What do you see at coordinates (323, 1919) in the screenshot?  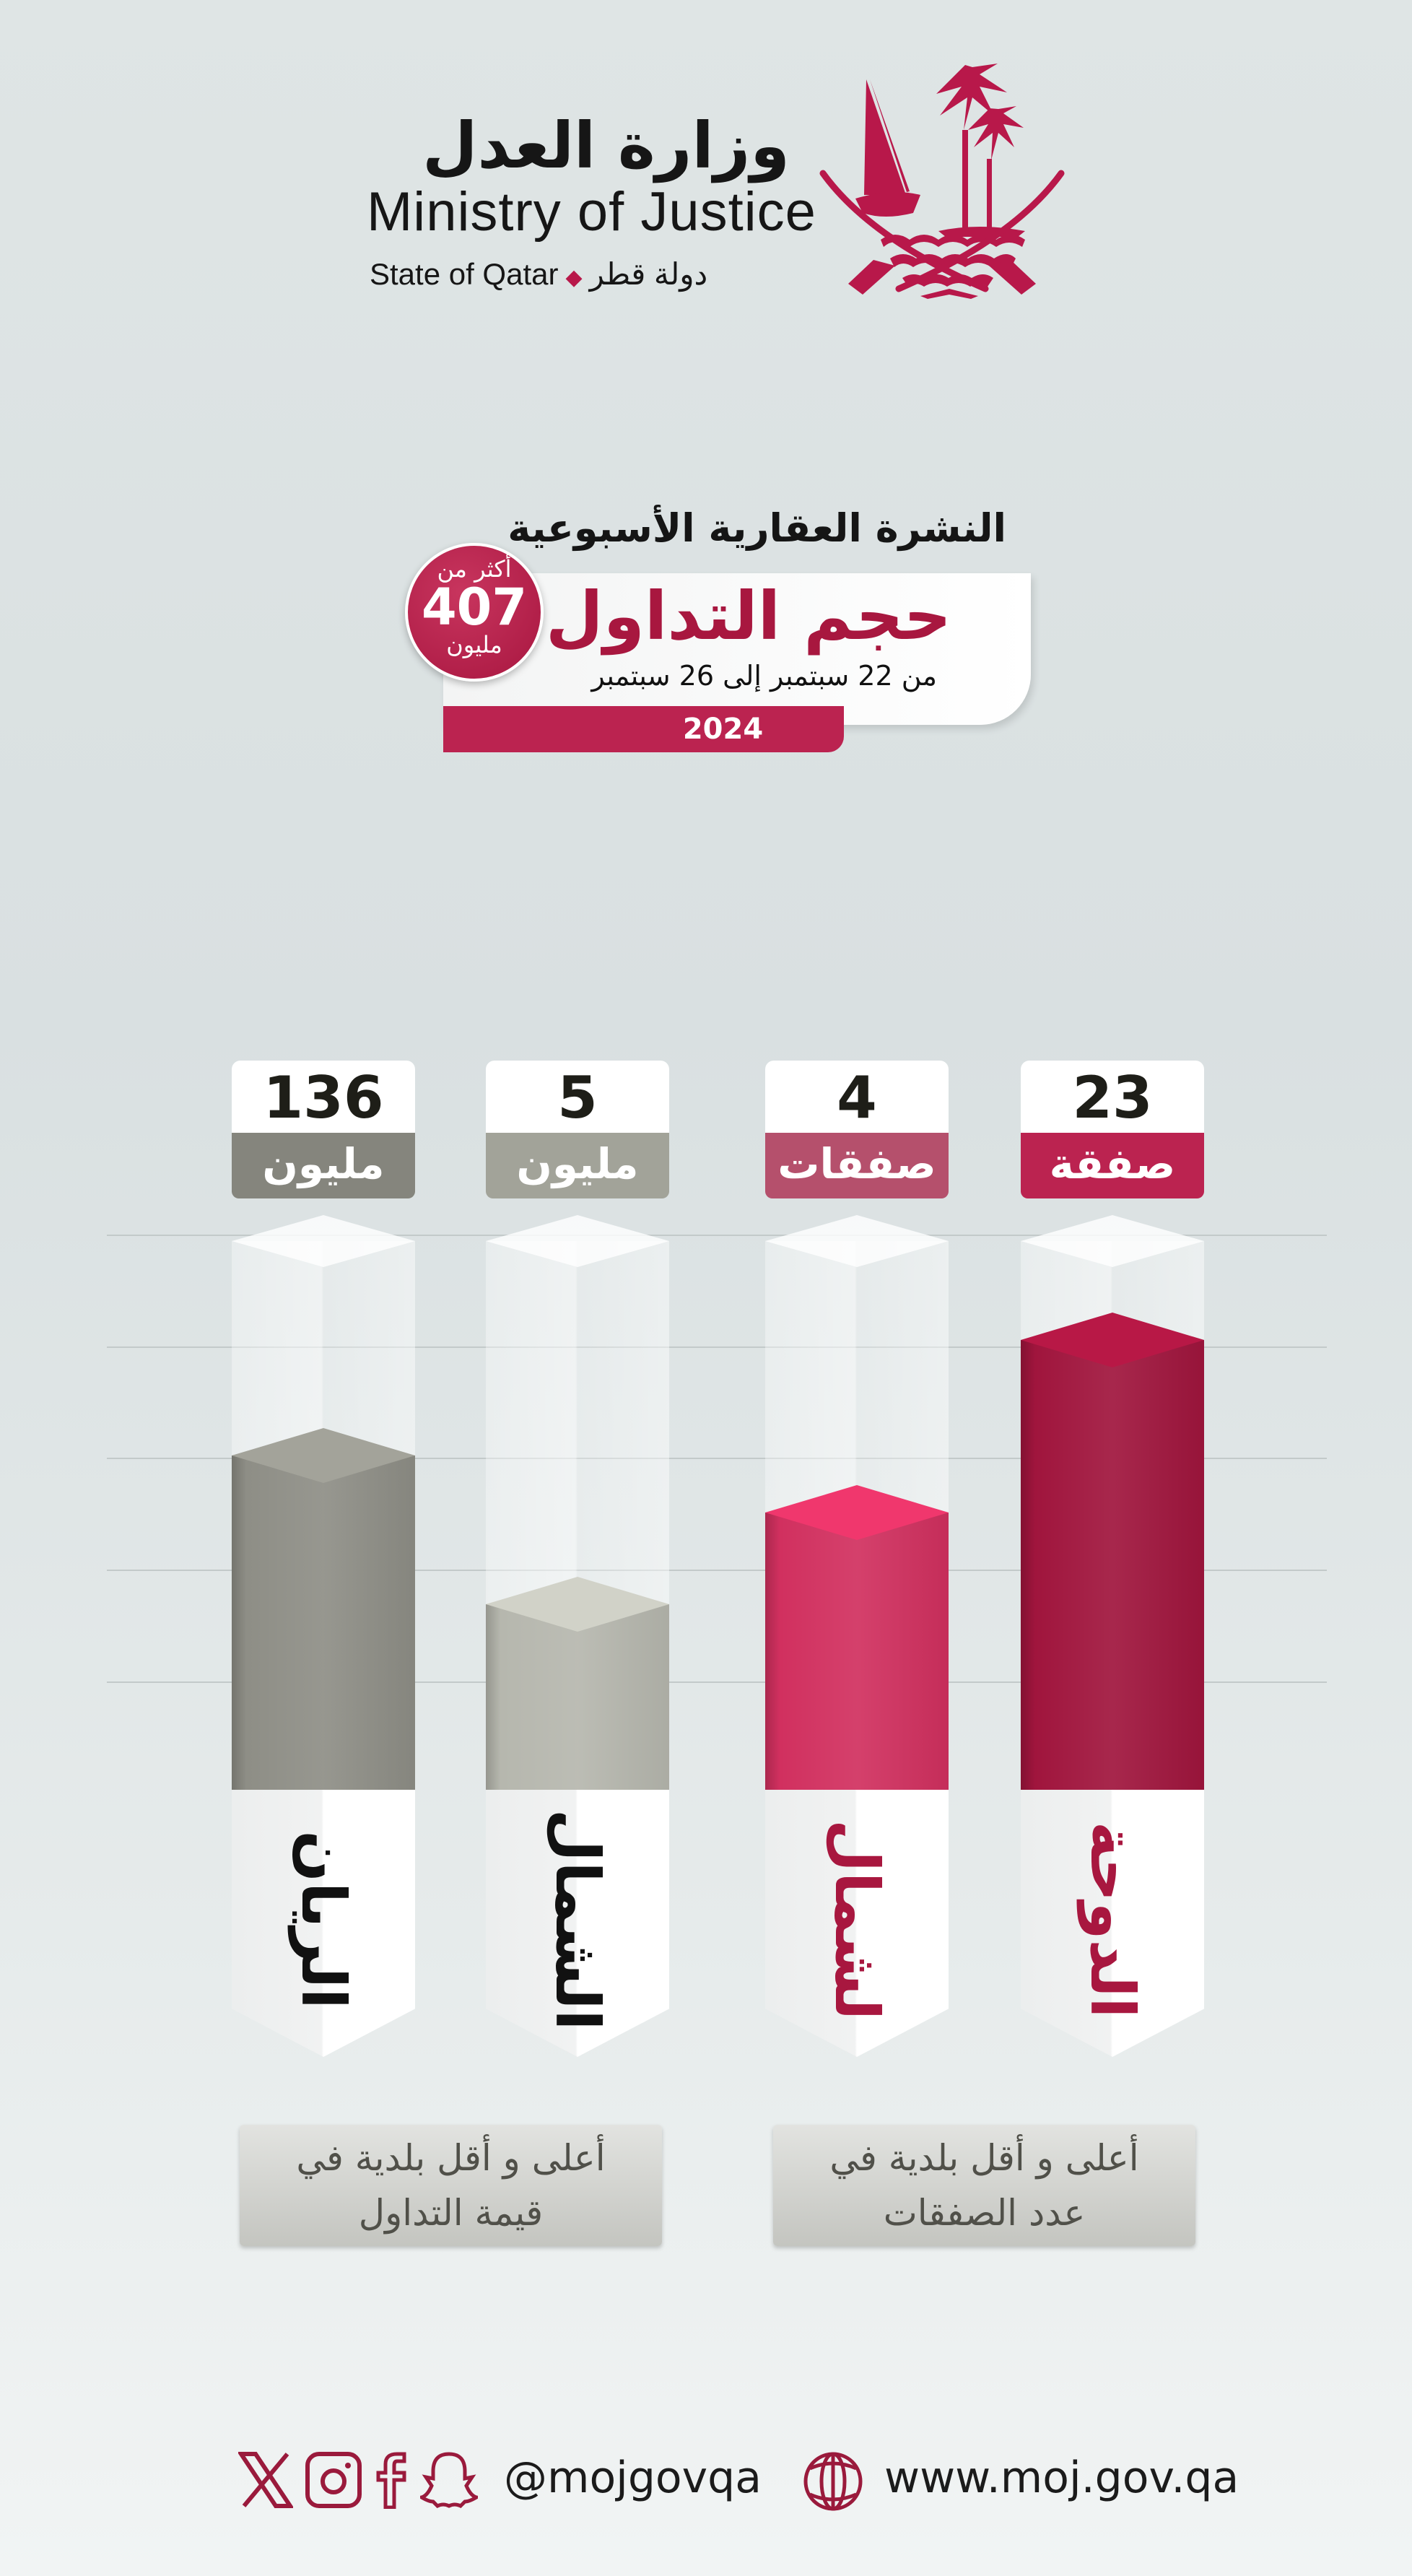 I see `municipality-label: الريان` at bounding box center [323, 1919].